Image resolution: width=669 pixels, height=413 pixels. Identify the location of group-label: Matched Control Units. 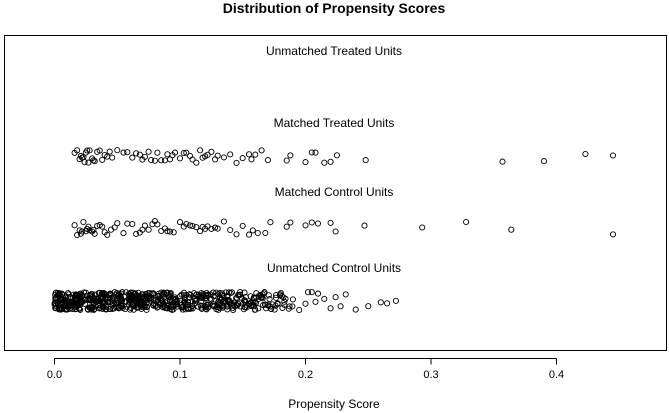
(334, 192).